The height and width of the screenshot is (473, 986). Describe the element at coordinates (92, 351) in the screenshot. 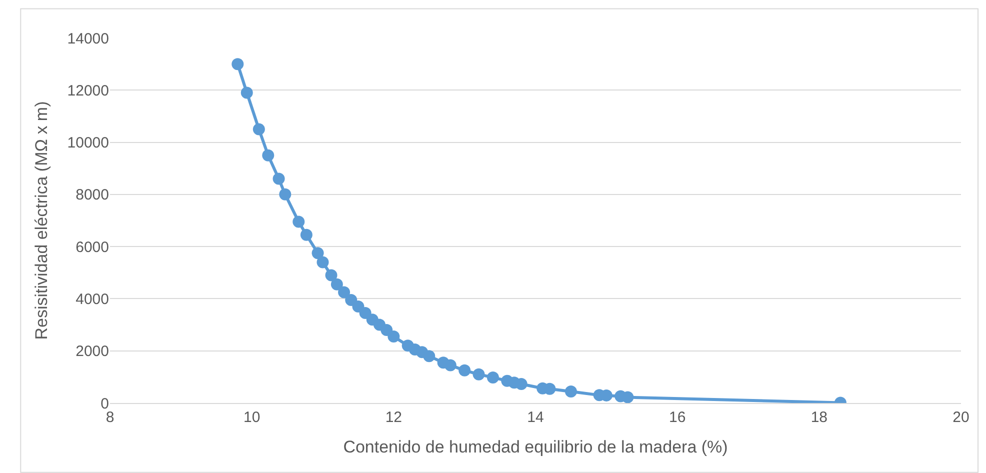

I see `y-tick-label: 2000` at that location.